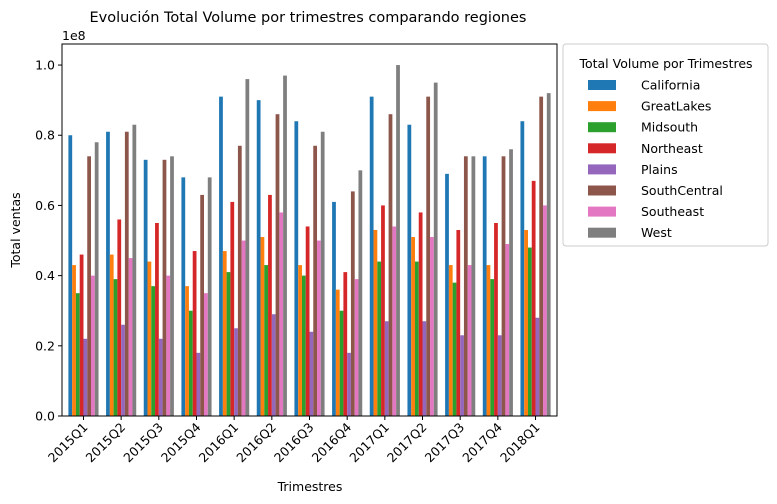 The height and width of the screenshot is (504, 777). I want to click on bar-Southeast-2017Q3, so click(469, 340).